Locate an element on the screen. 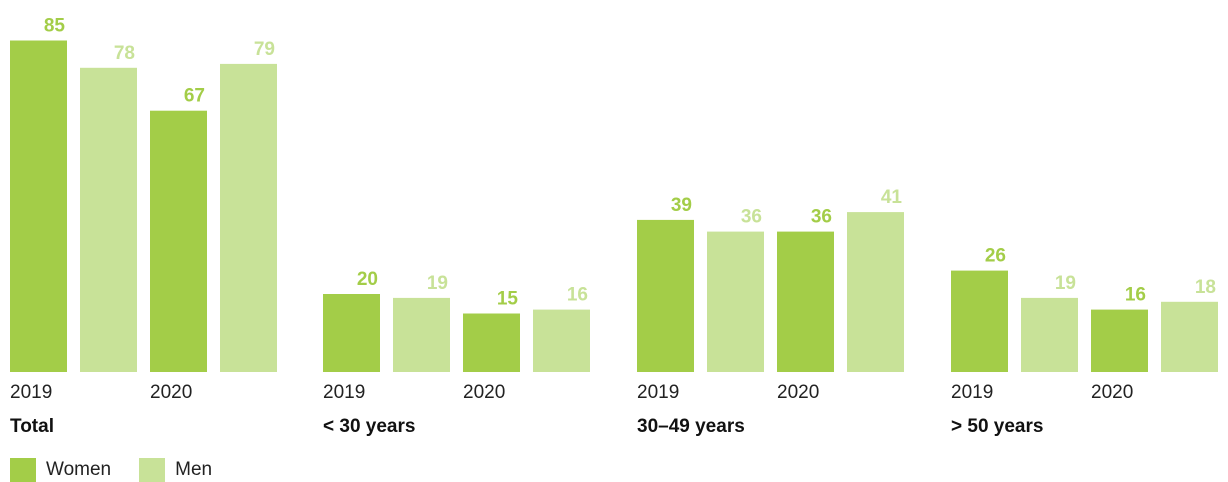 The image size is (1228, 482). data-label-50-years-2020-women: 16 is located at coordinates (1135, 295).